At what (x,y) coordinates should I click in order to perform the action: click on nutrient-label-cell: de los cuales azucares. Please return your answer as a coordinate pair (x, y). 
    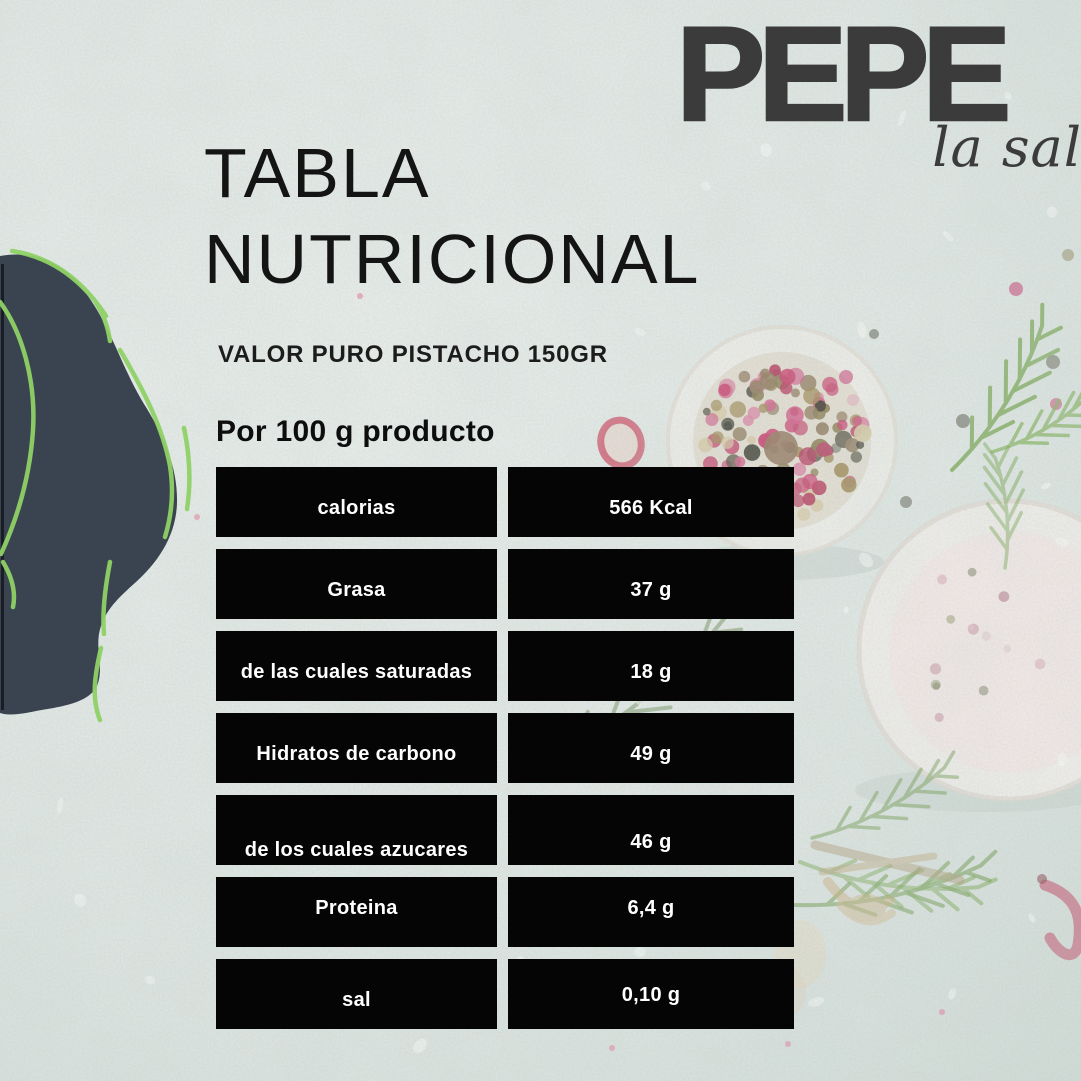
    Looking at the image, I should click on (356, 830).